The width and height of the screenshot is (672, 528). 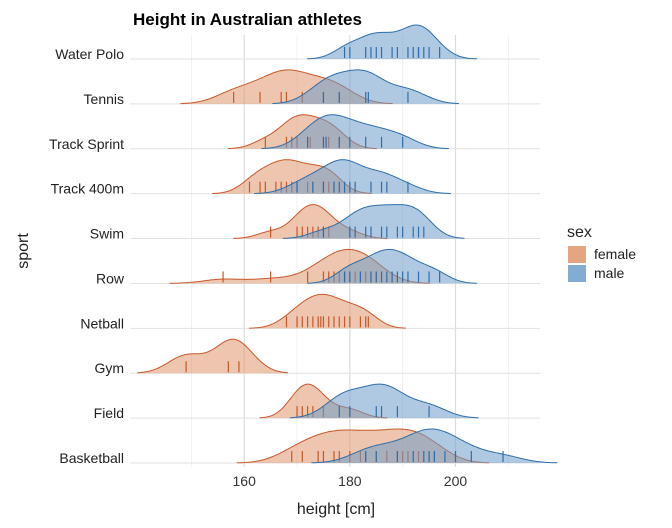 What do you see at coordinates (245, 481) in the screenshot?
I see `x-tick-label: 160` at bounding box center [245, 481].